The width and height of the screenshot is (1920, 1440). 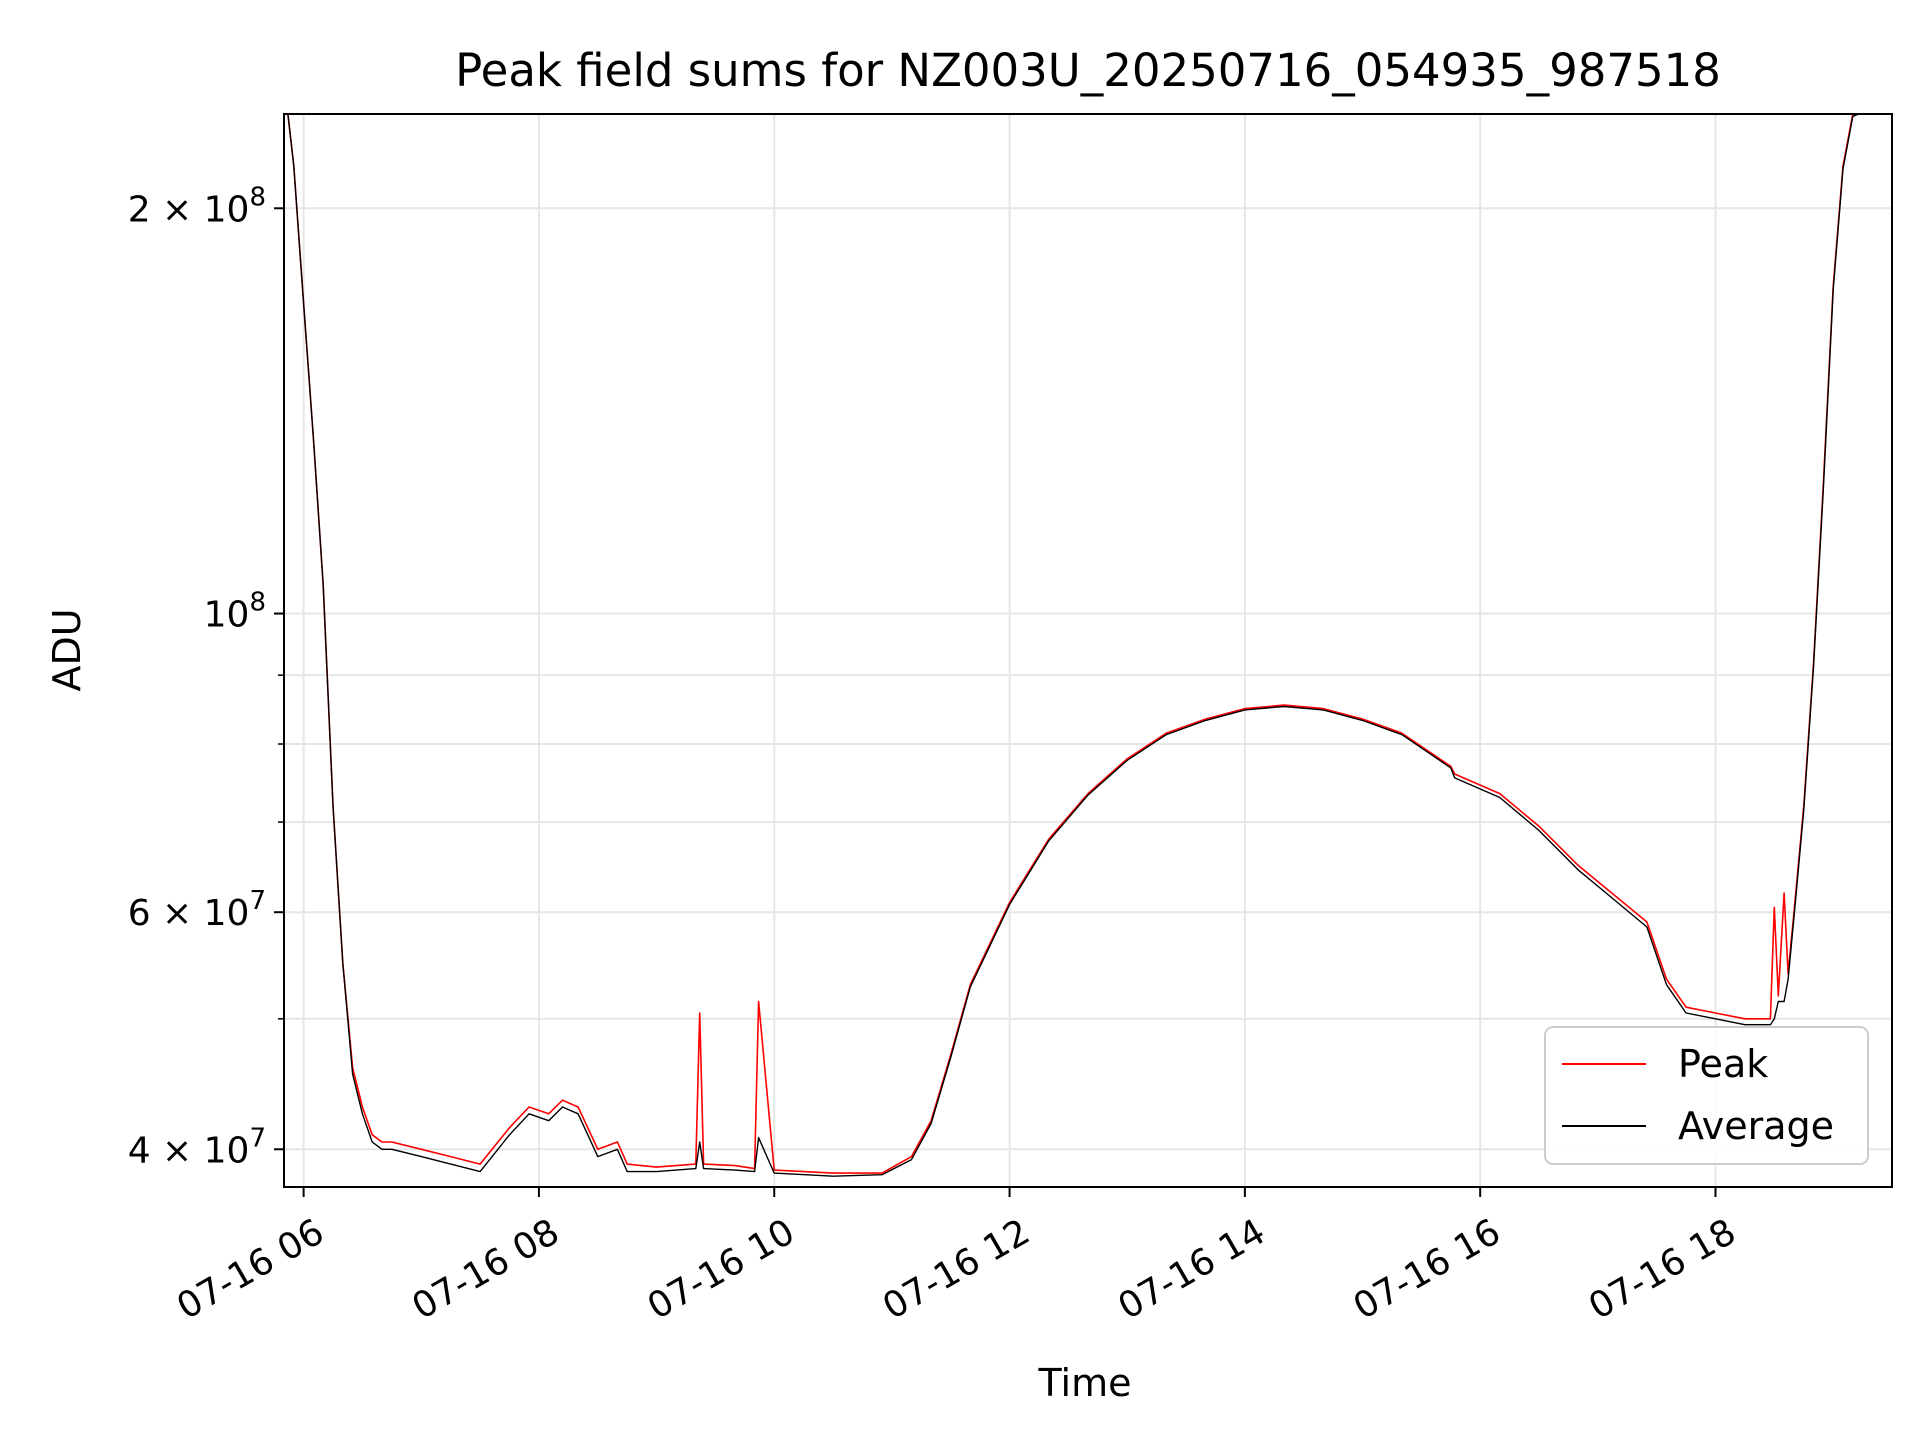 What do you see at coordinates (1085, 1383) in the screenshot?
I see `x-axis-label: Time` at bounding box center [1085, 1383].